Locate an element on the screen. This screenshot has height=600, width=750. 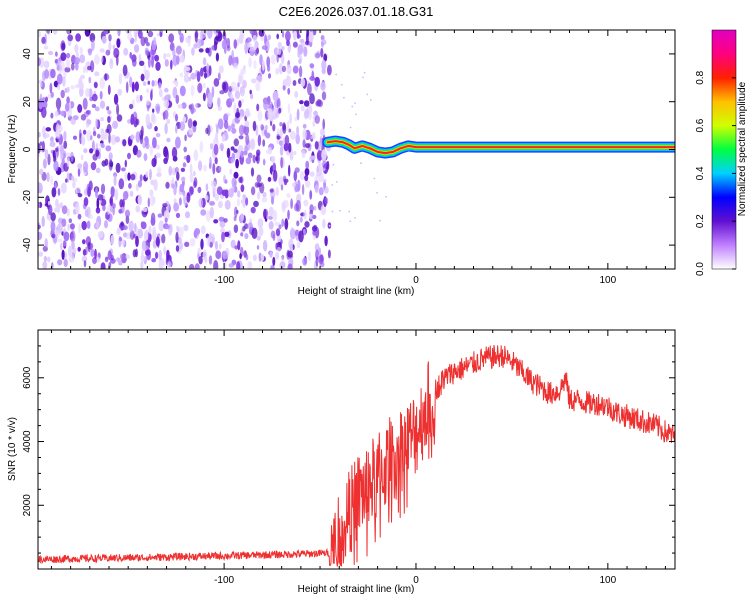
colorbar-tick-label: 0.6 is located at coordinates (700, 125).